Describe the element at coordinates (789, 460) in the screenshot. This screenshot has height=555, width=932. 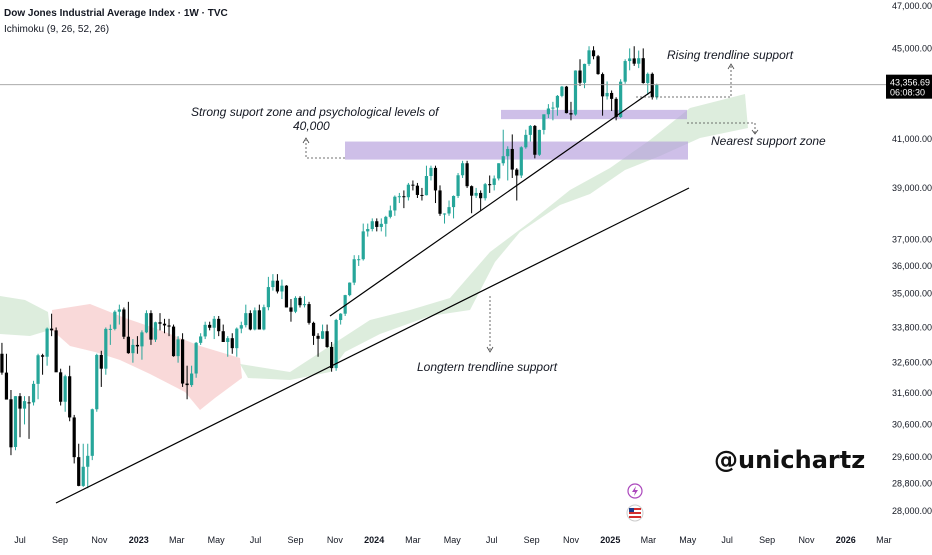
I see `watermark-text: @unichartz` at that location.